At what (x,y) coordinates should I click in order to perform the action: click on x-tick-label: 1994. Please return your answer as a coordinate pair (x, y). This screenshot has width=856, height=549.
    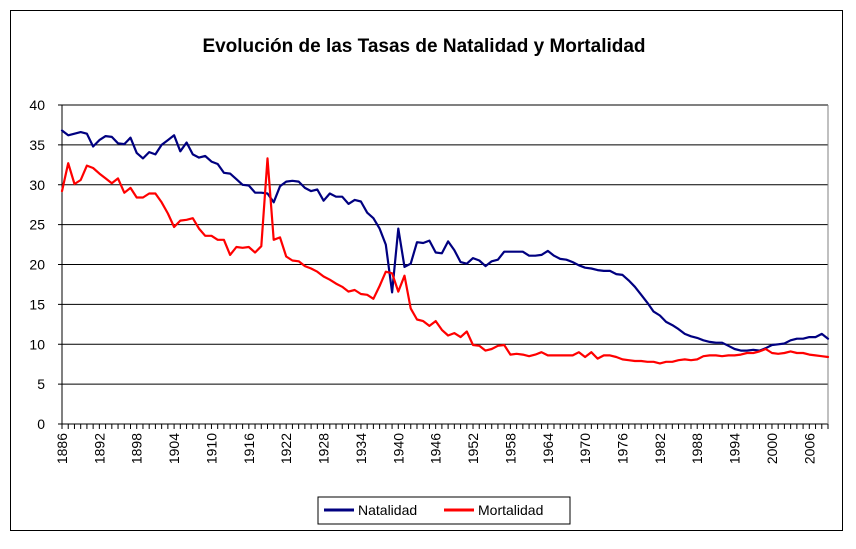
    Looking at the image, I should click on (735, 448).